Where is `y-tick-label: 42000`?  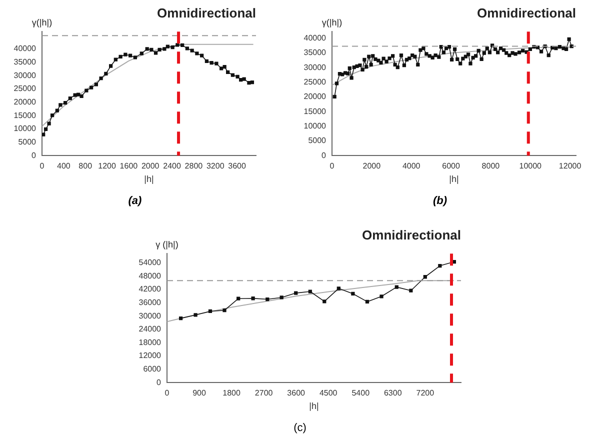
y-tick-label: 42000 is located at coordinates (150, 289).